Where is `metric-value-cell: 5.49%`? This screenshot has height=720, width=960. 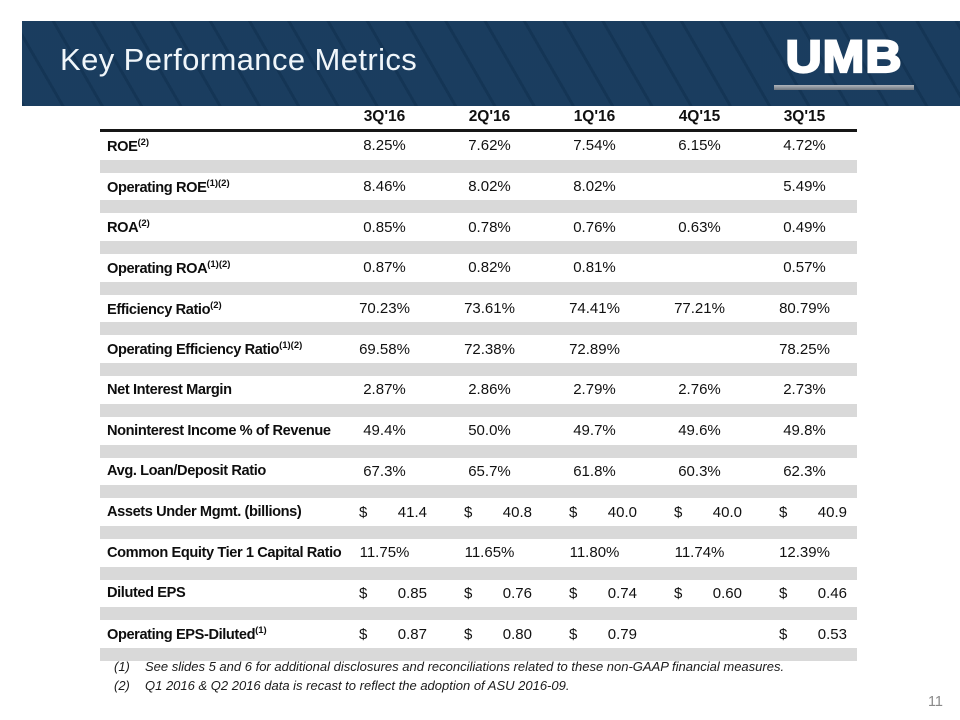
metric-value-cell: 5.49% is located at coordinates (804, 187).